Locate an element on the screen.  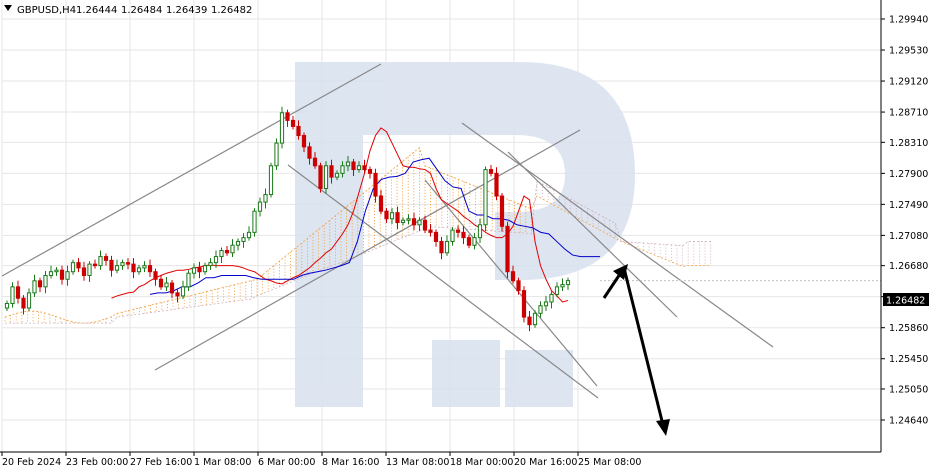
price-tag-text: 1.26482 is located at coordinates (905, 301).